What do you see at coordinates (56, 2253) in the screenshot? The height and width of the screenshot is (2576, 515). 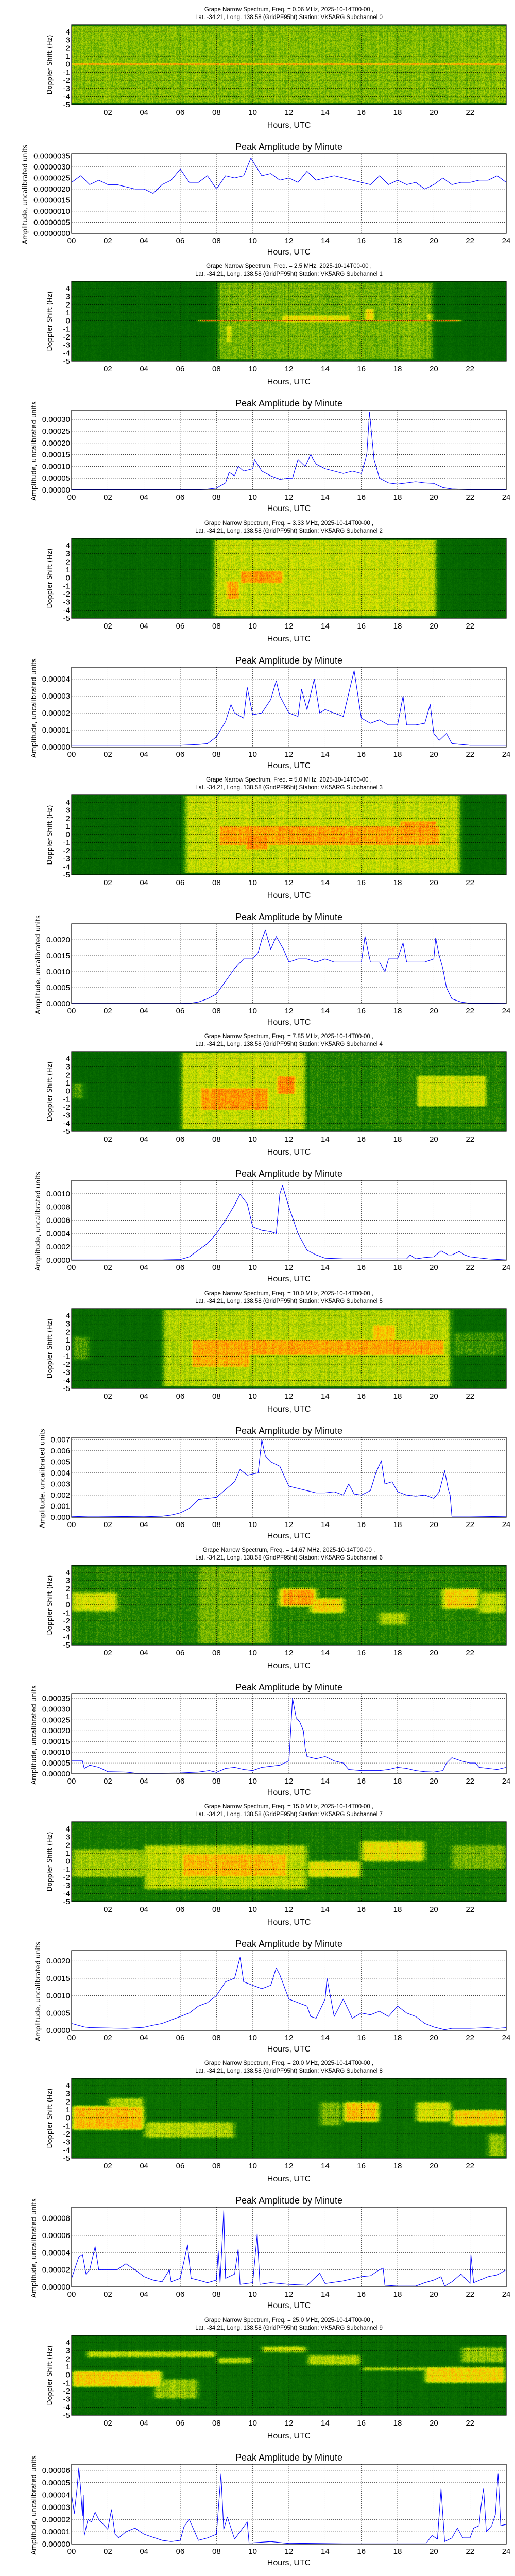 I see `amplitude-ytick-label: 0.00004` at bounding box center [56, 2253].